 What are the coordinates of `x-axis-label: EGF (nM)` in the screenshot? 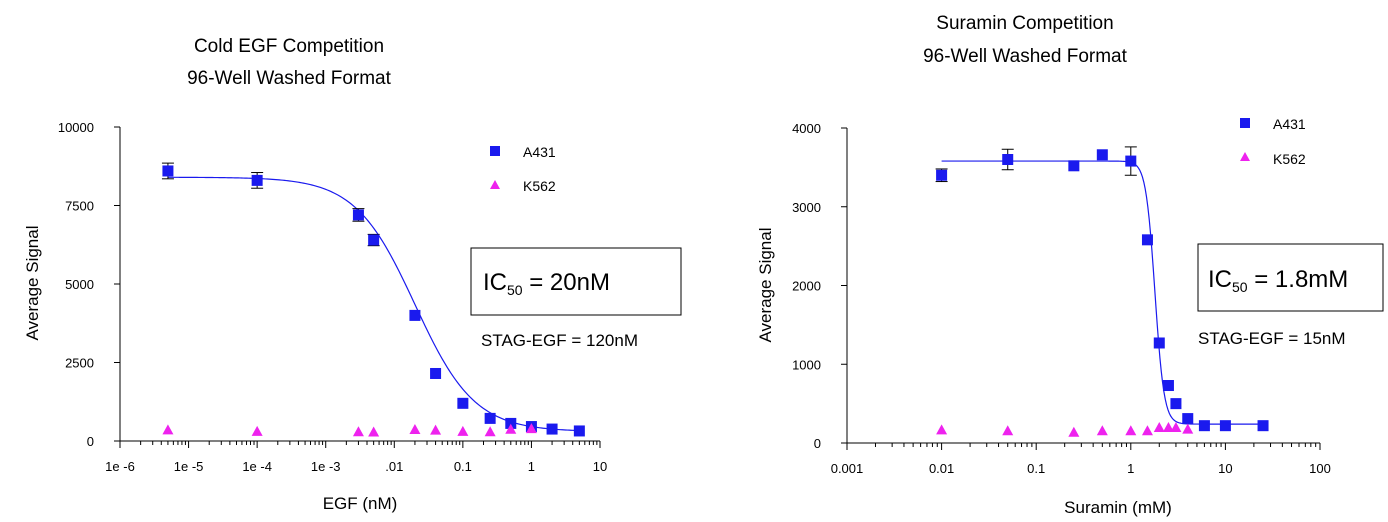 It's located at (360, 503).